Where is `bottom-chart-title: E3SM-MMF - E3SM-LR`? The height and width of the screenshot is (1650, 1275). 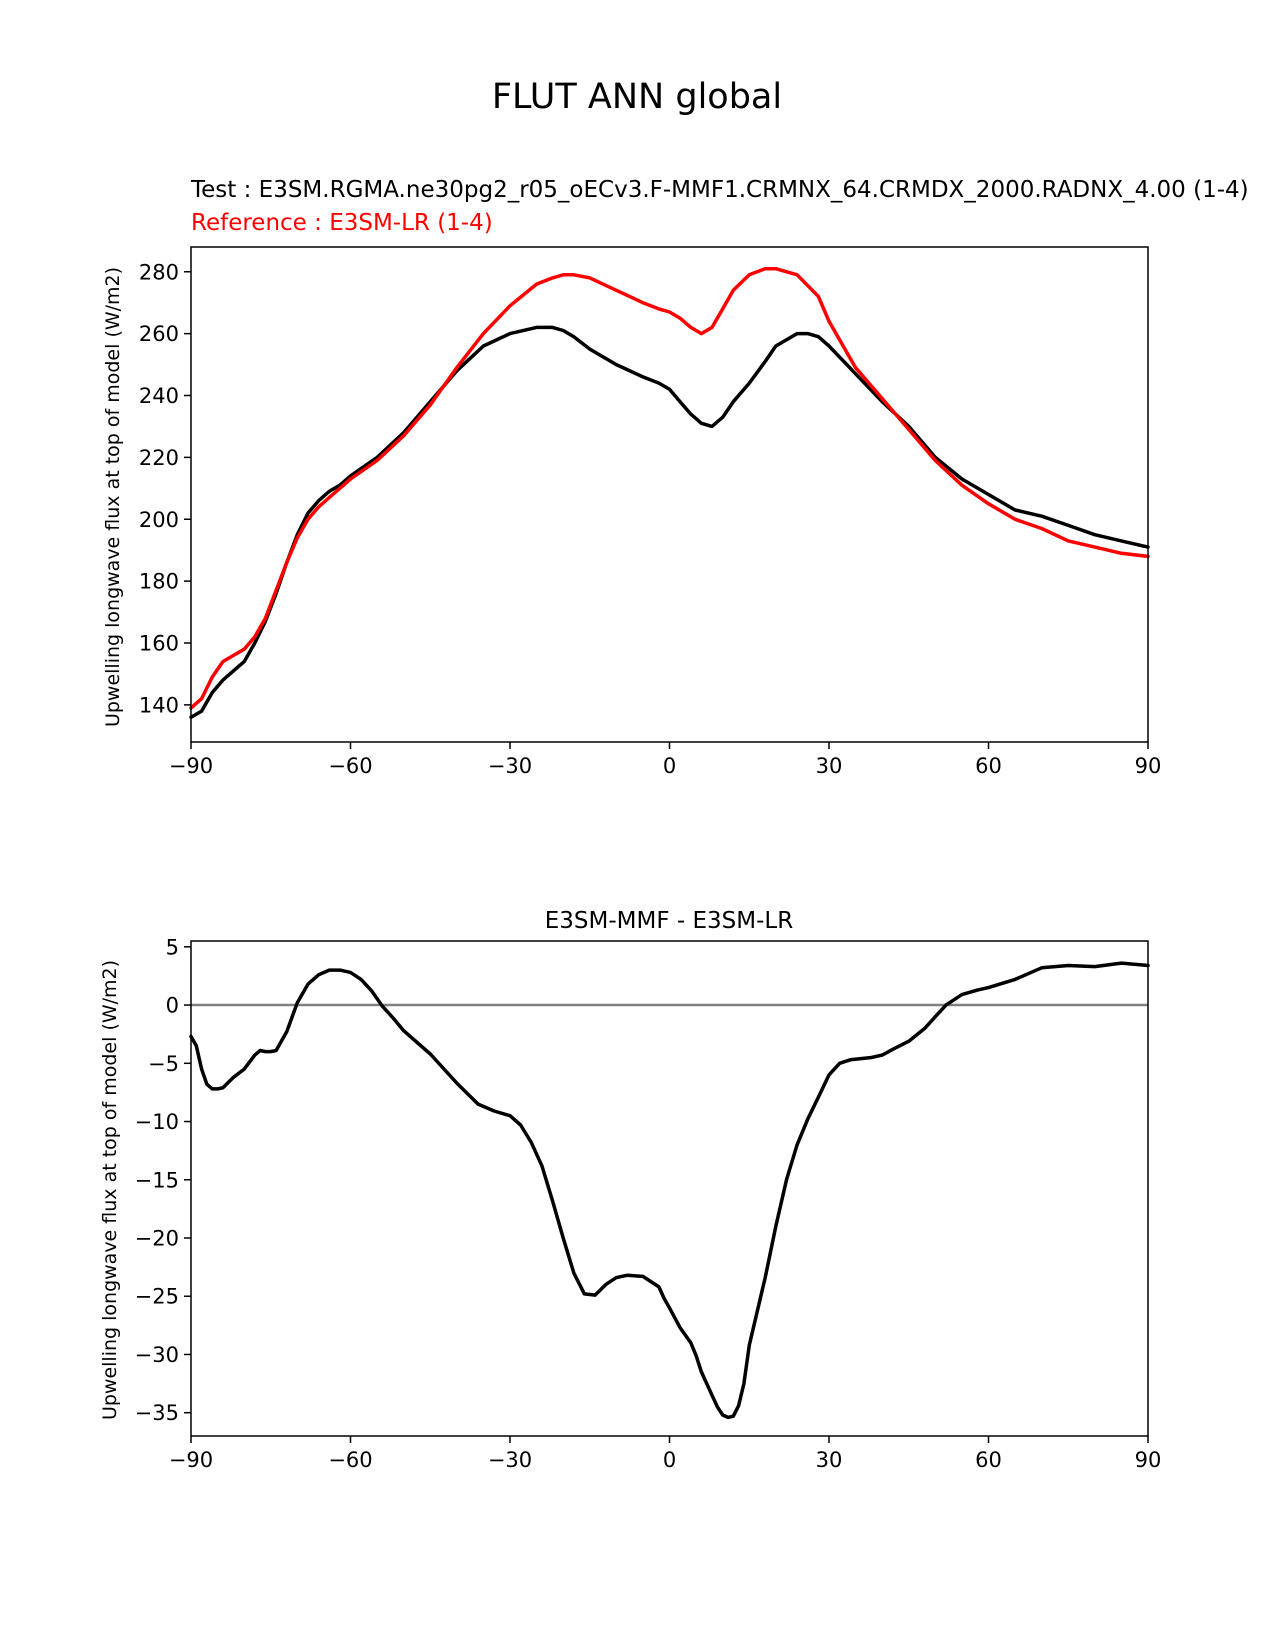 bottom-chart-title: E3SM-MMF - E3SM-LR is located at coordinates (669, 921).